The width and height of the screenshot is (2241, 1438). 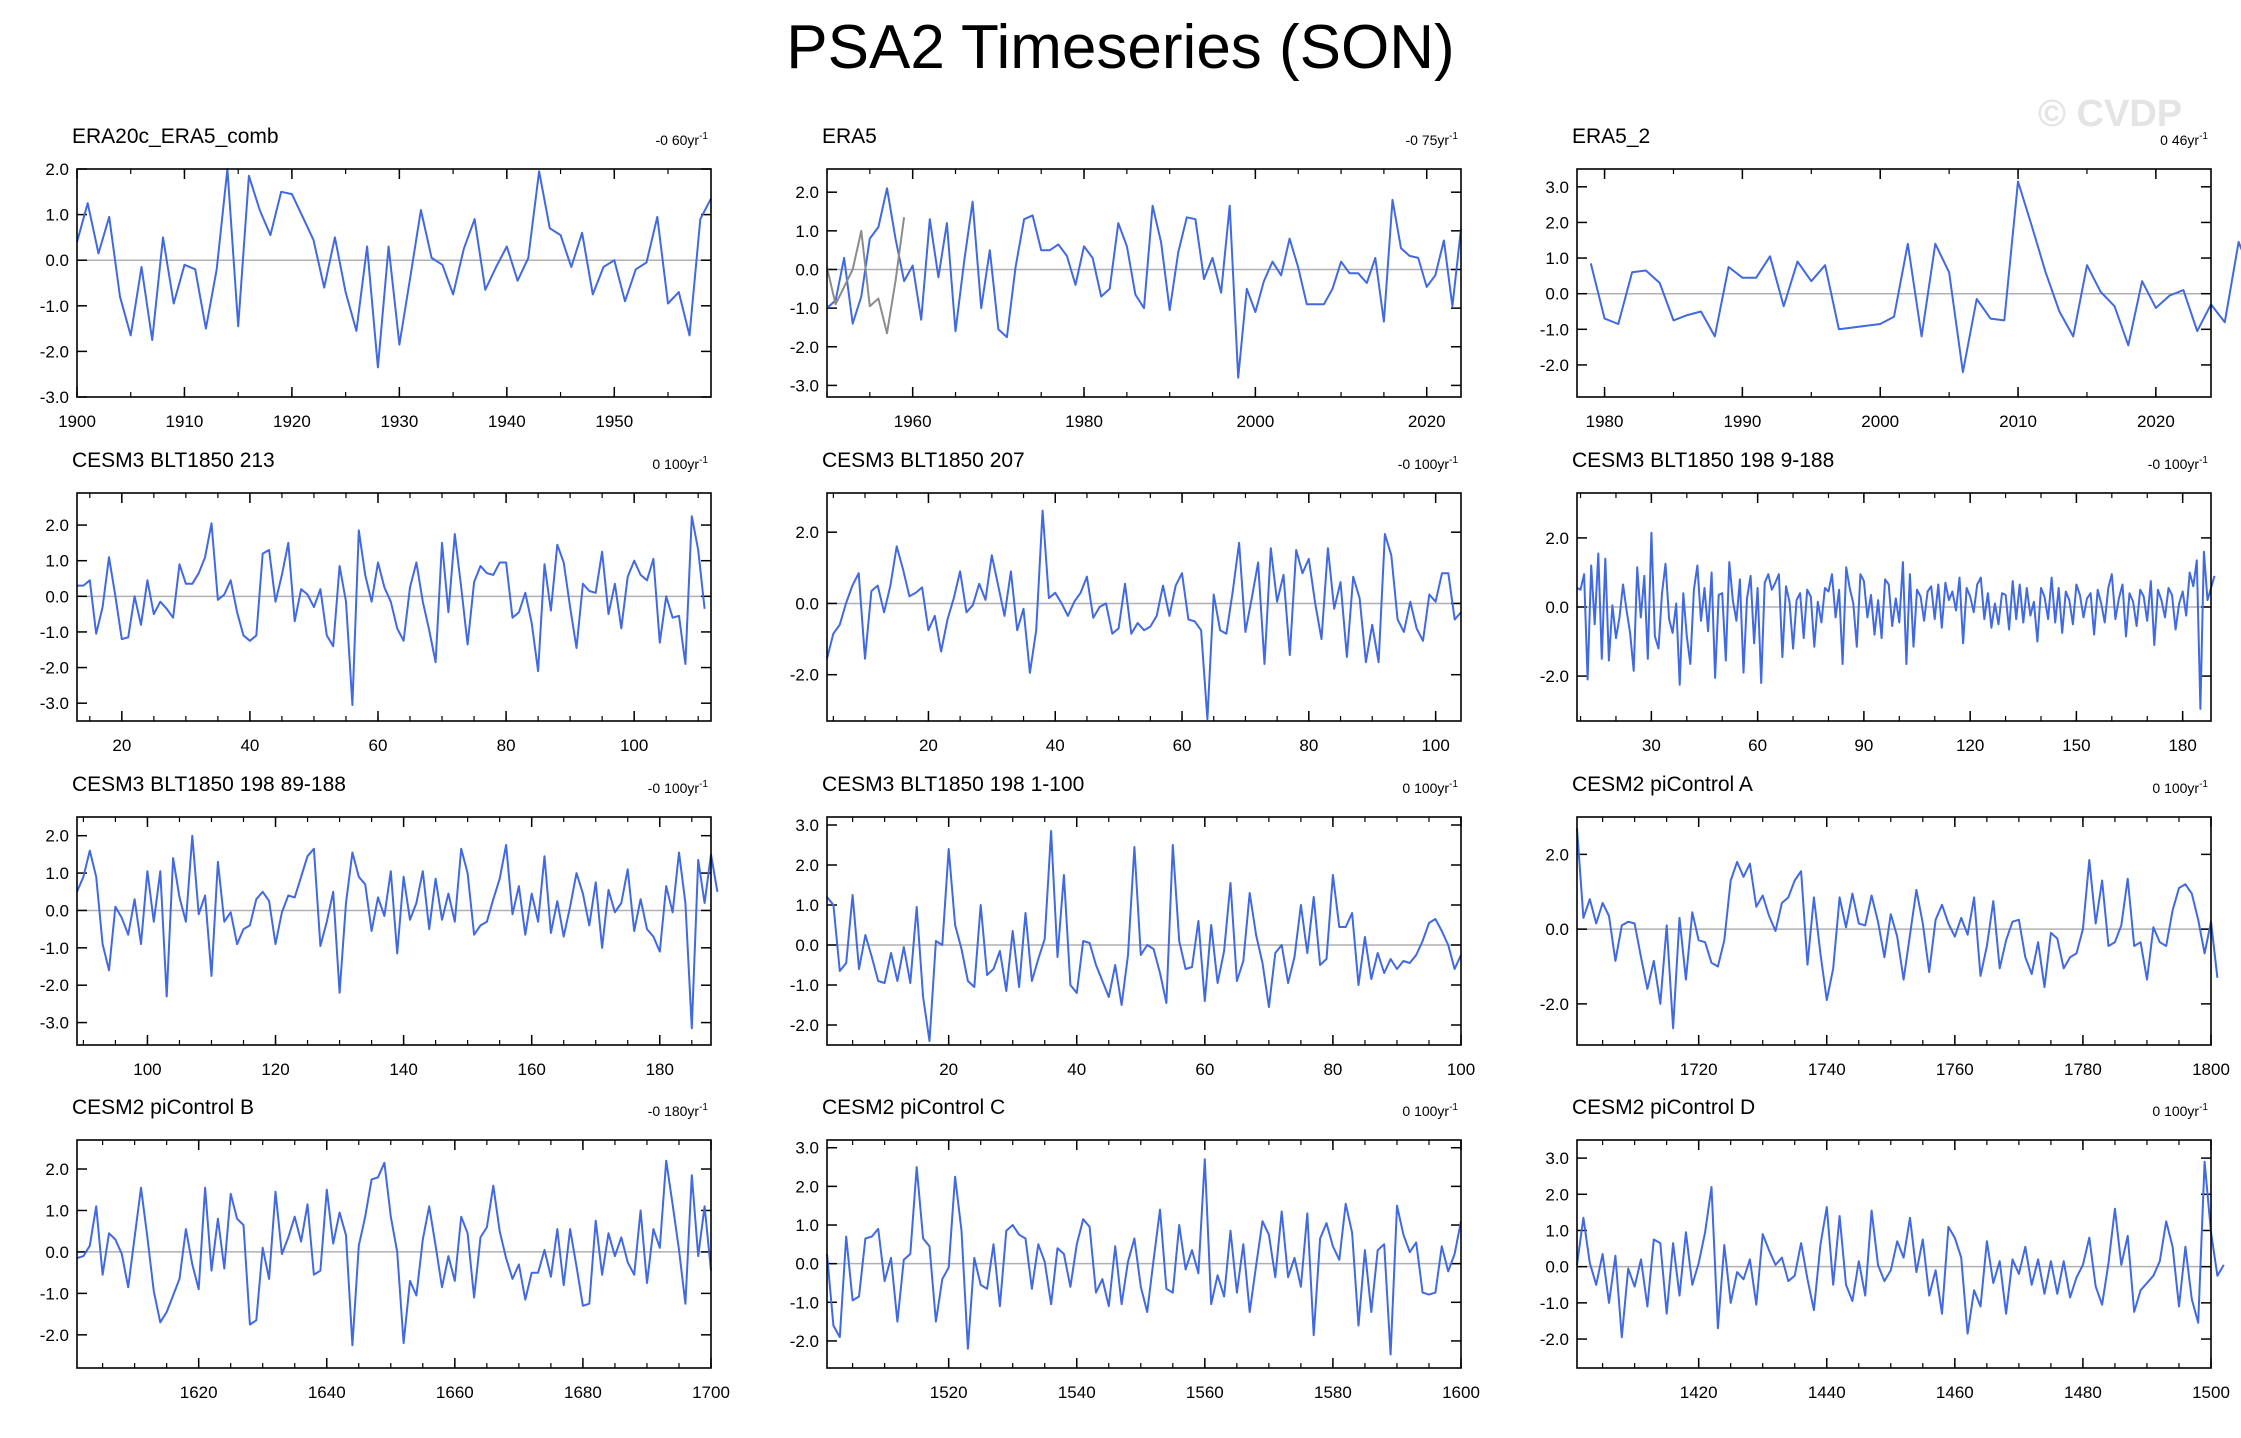 I want to click on x-tick-label: 140, so click(x=403, y=1069).